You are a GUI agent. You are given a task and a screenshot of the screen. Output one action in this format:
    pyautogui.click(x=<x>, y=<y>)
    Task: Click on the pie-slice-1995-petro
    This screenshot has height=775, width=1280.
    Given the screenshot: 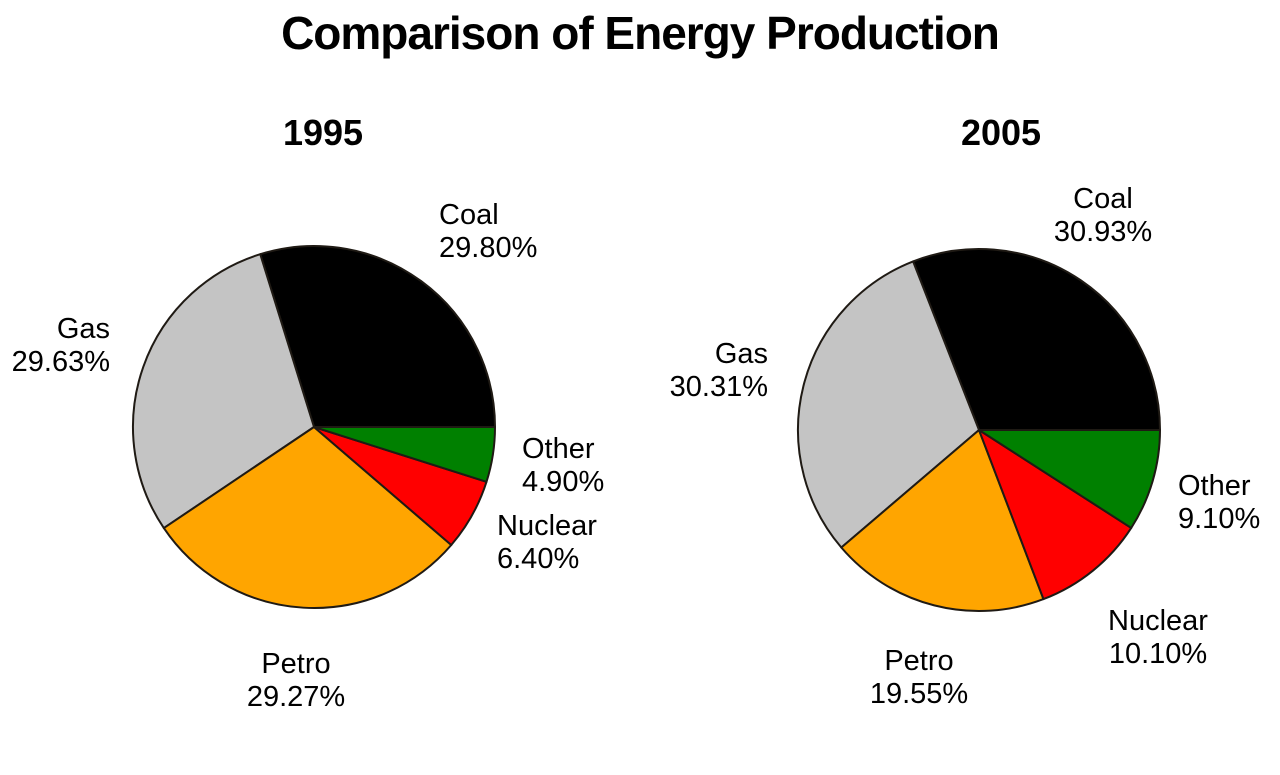 What is the action you would take?
    pyautogui.click(x=307, y=517)
    